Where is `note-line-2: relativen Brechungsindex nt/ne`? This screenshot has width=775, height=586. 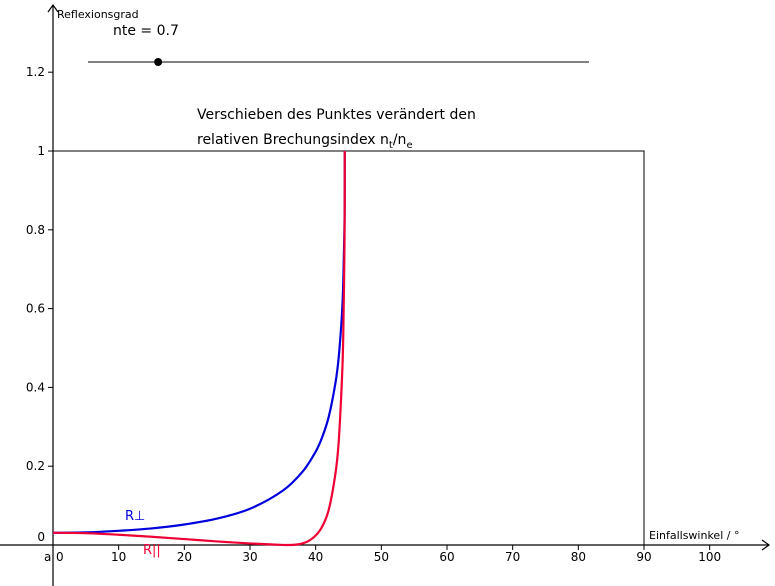
note-line-2: relativen Brechungsindex nt/ne is located at coordinates (305, 141).